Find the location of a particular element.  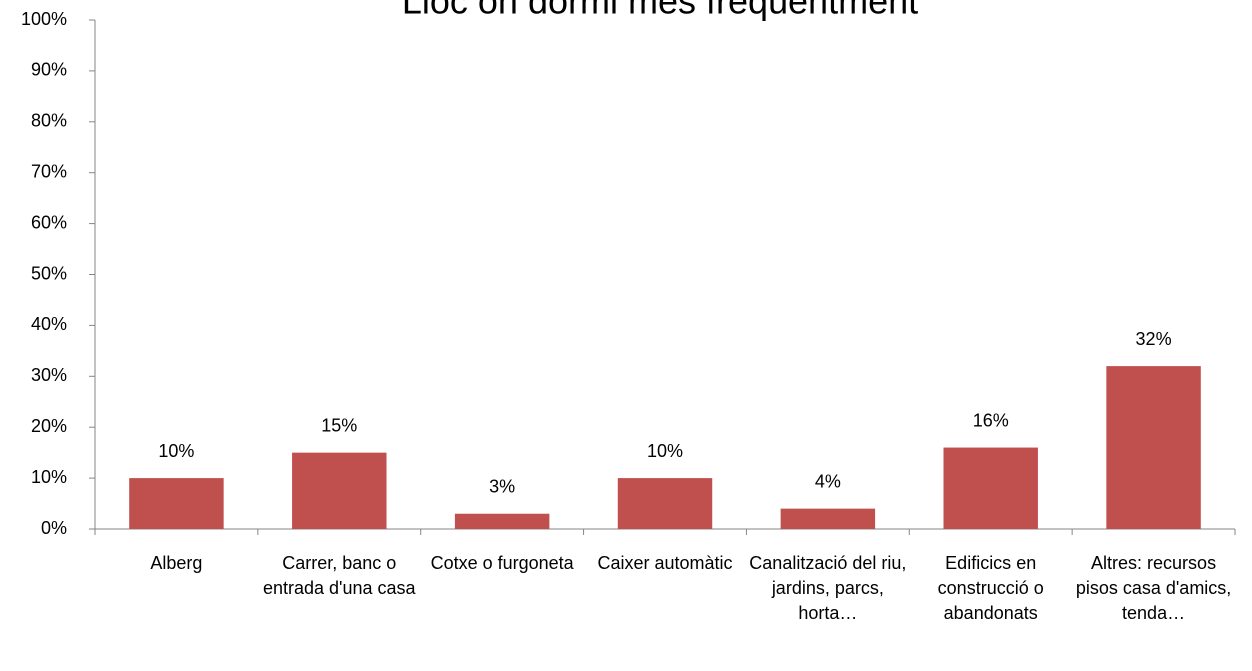

y-tick-label: 40% is located at coordinates (49, 324).